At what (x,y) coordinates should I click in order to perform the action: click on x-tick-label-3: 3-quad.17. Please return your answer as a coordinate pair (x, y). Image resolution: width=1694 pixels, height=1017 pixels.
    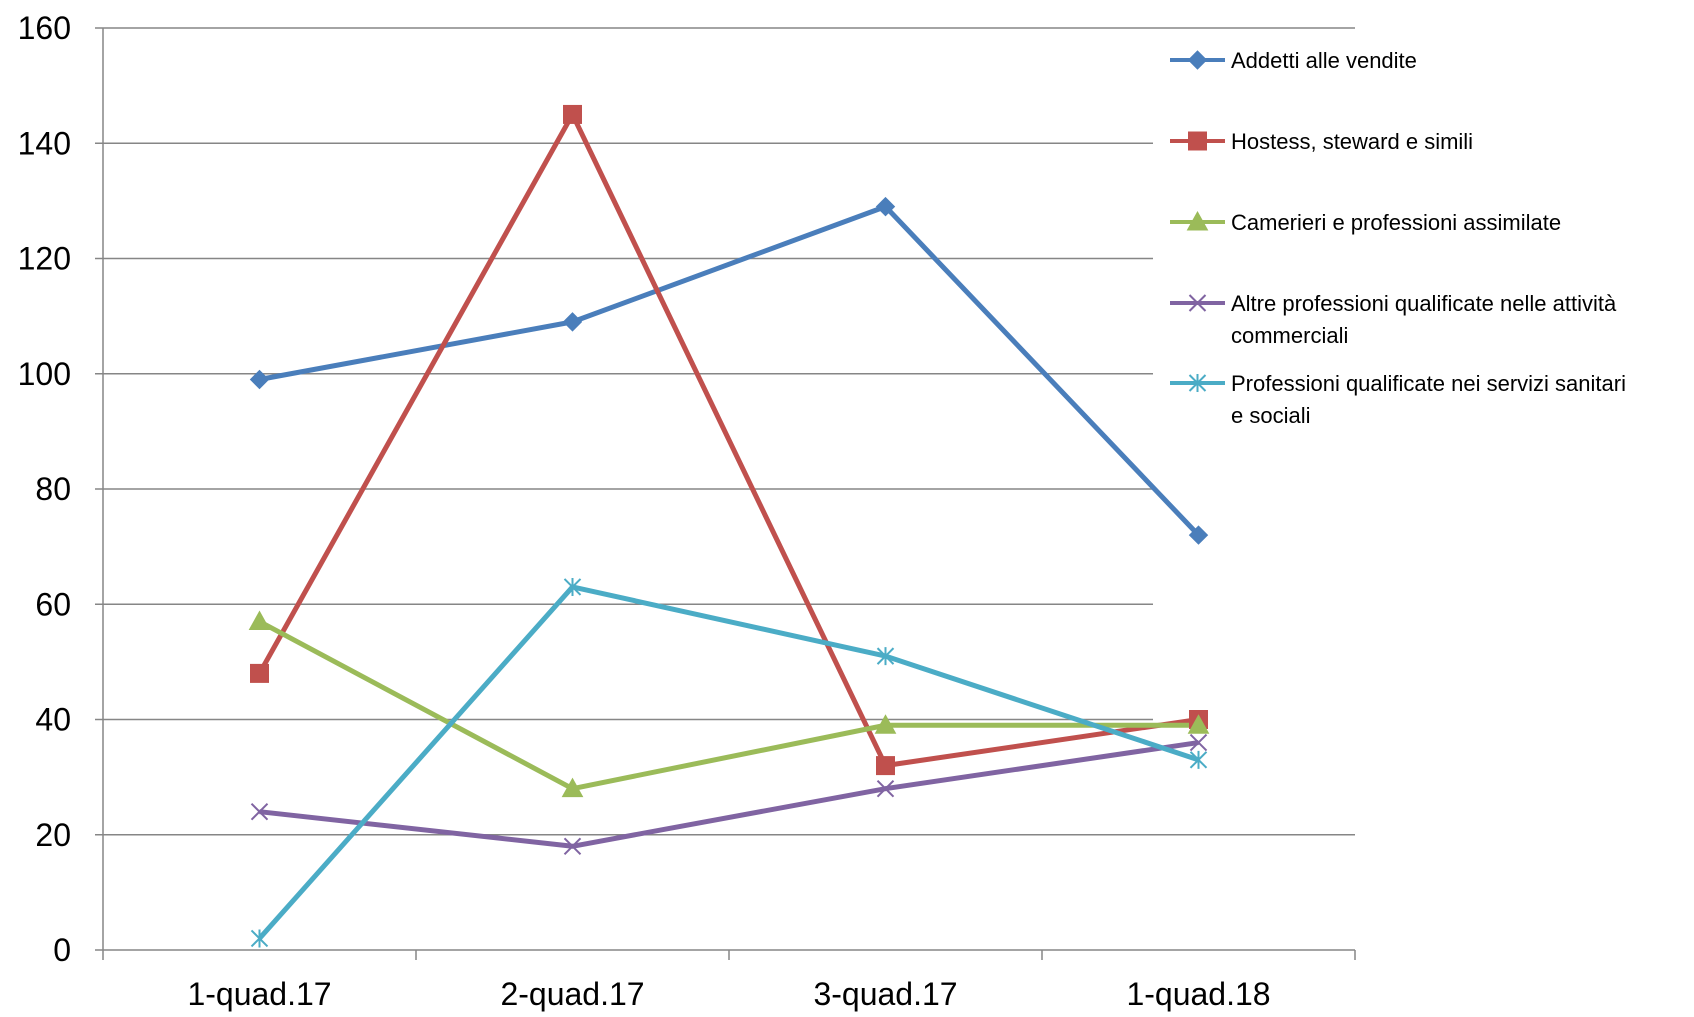
    Looking at the image, I should click on (885, 994).